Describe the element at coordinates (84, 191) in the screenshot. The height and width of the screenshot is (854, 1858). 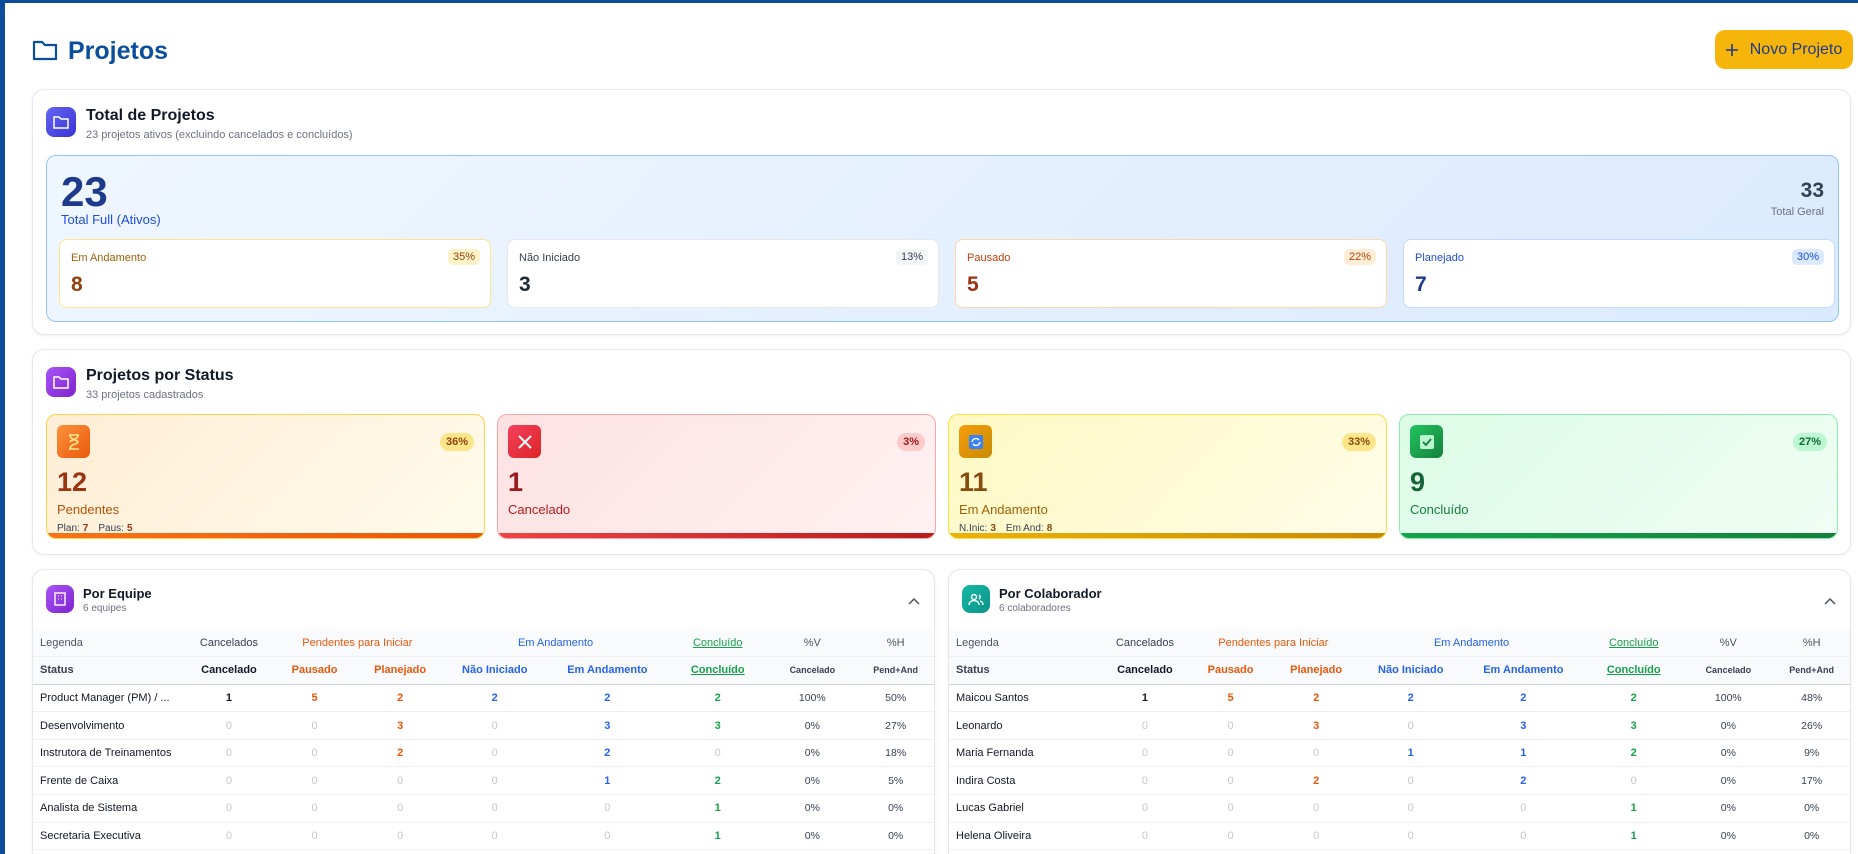
I see `active-total: 23` at that location.